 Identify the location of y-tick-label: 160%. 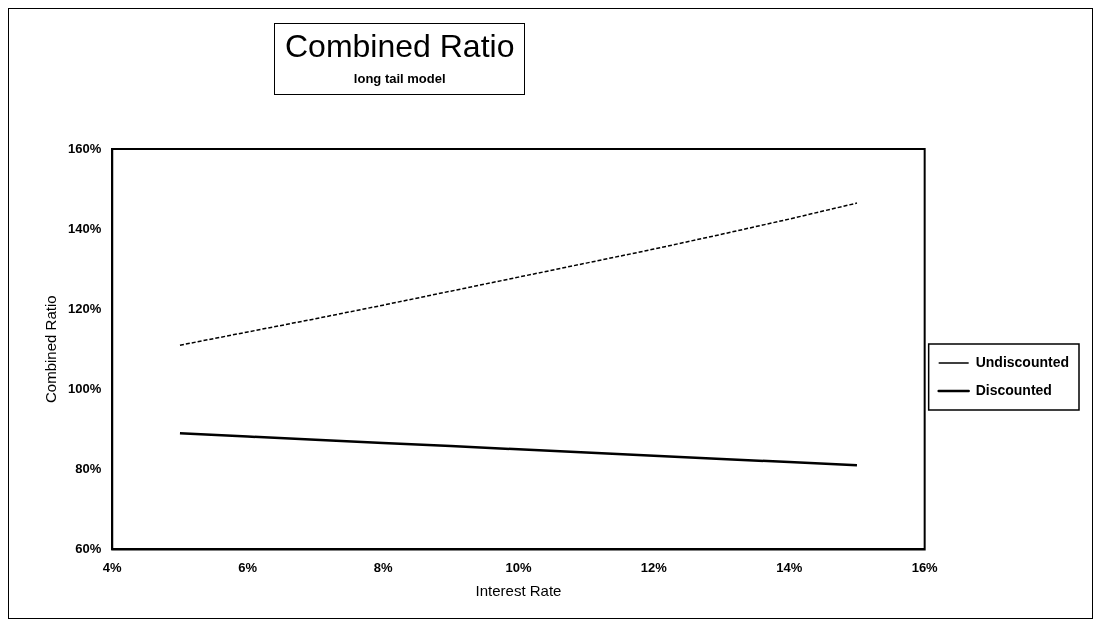
(85, 148).